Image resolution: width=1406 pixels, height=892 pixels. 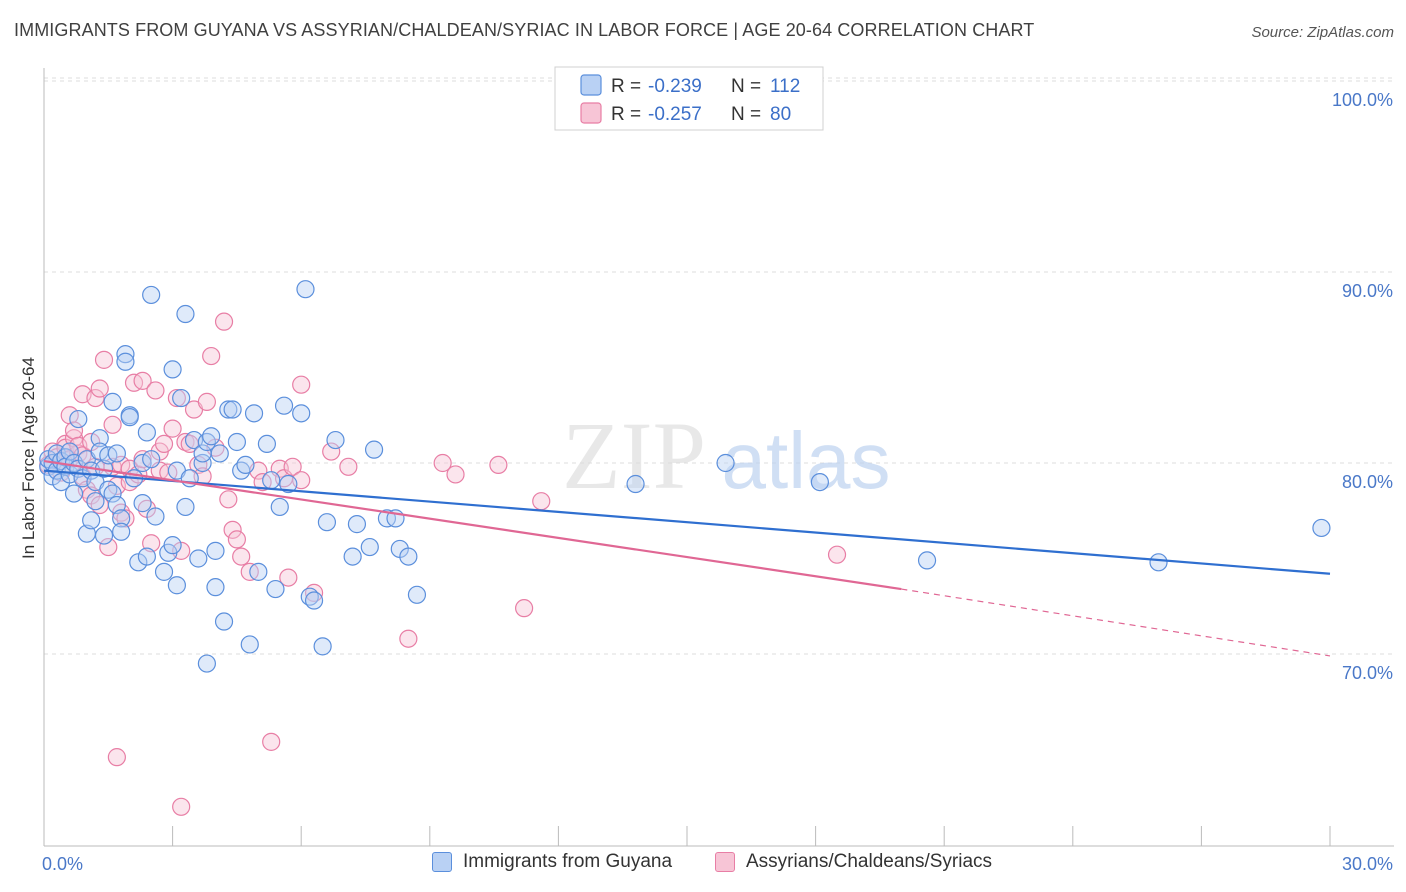 I want to click on watermark-atlas: atlas, so click(x=806, y=460).